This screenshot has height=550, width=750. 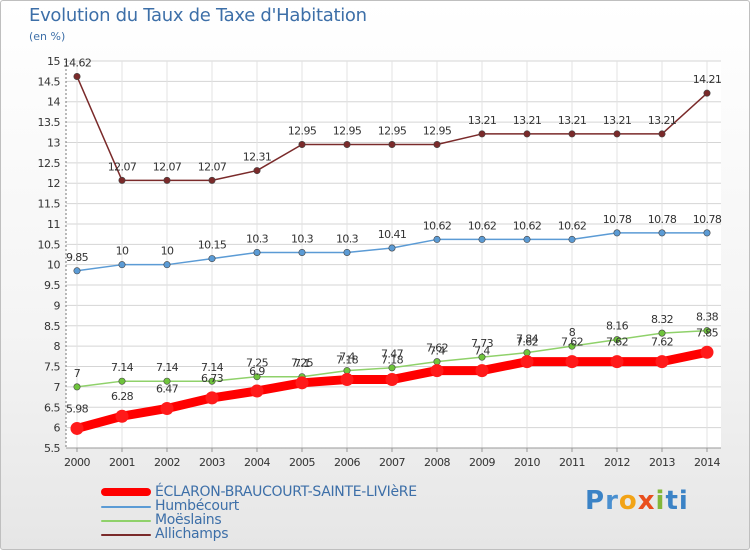 I want to click on y-tick-label: 9, so click(x=57, y=305).